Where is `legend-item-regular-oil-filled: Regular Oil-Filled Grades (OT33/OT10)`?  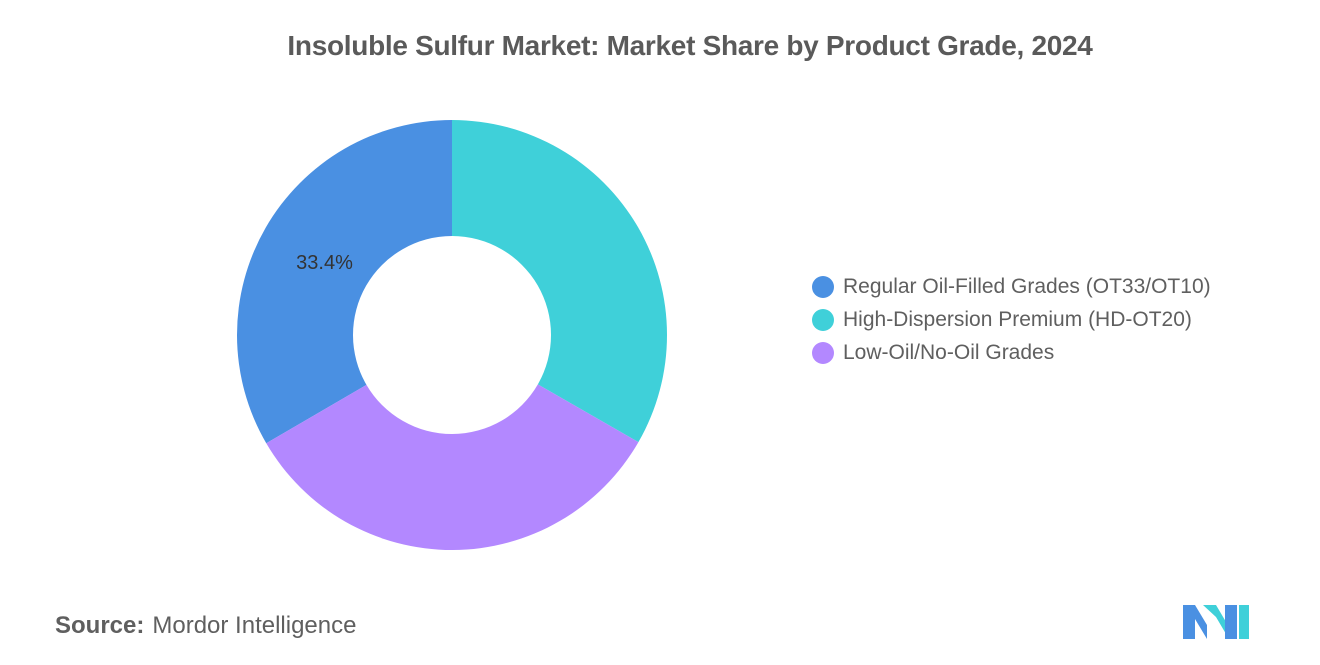 legend-item-regular-oil-filled: Regular Oil-Filled Grades (OT33/OT10) is located at coordinates (1011, 286).